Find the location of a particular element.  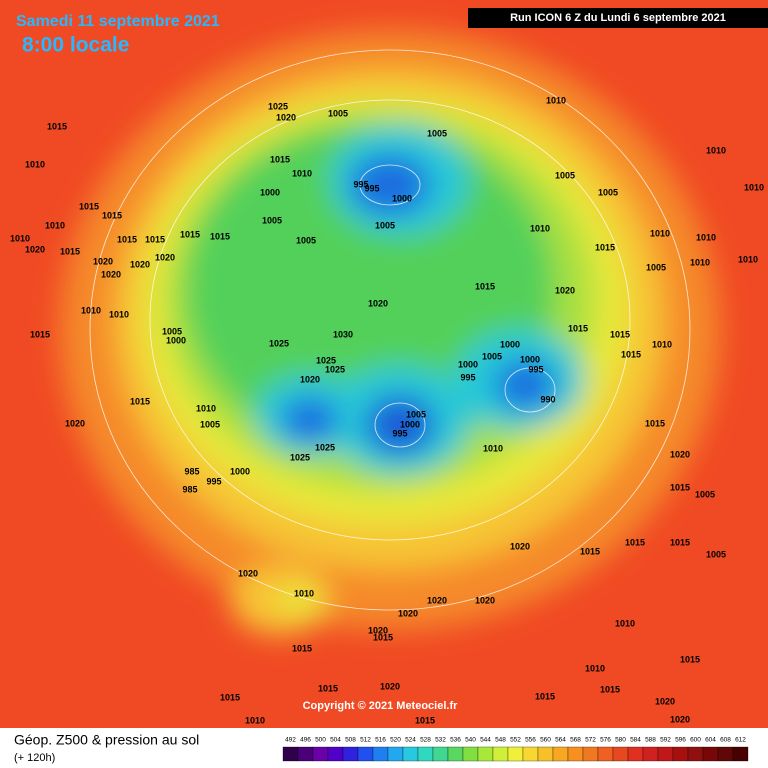

scale-label: 508 is located at coordinates (350, 740).